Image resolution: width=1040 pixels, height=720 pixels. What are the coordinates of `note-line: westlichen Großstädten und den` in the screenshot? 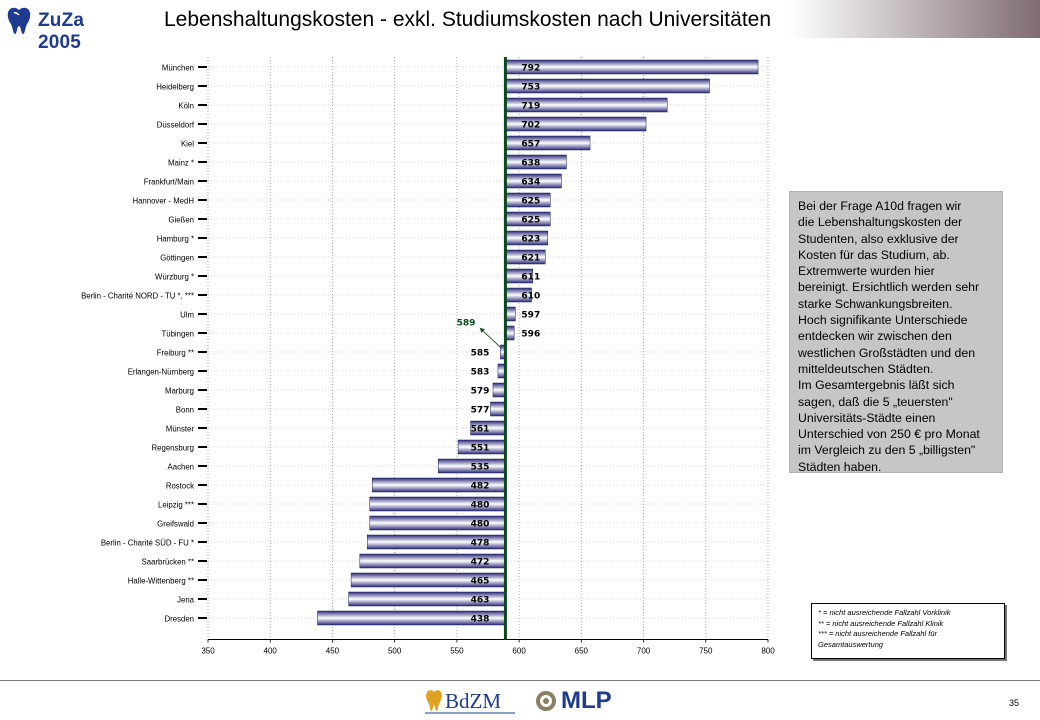 It's located at (887, 352).